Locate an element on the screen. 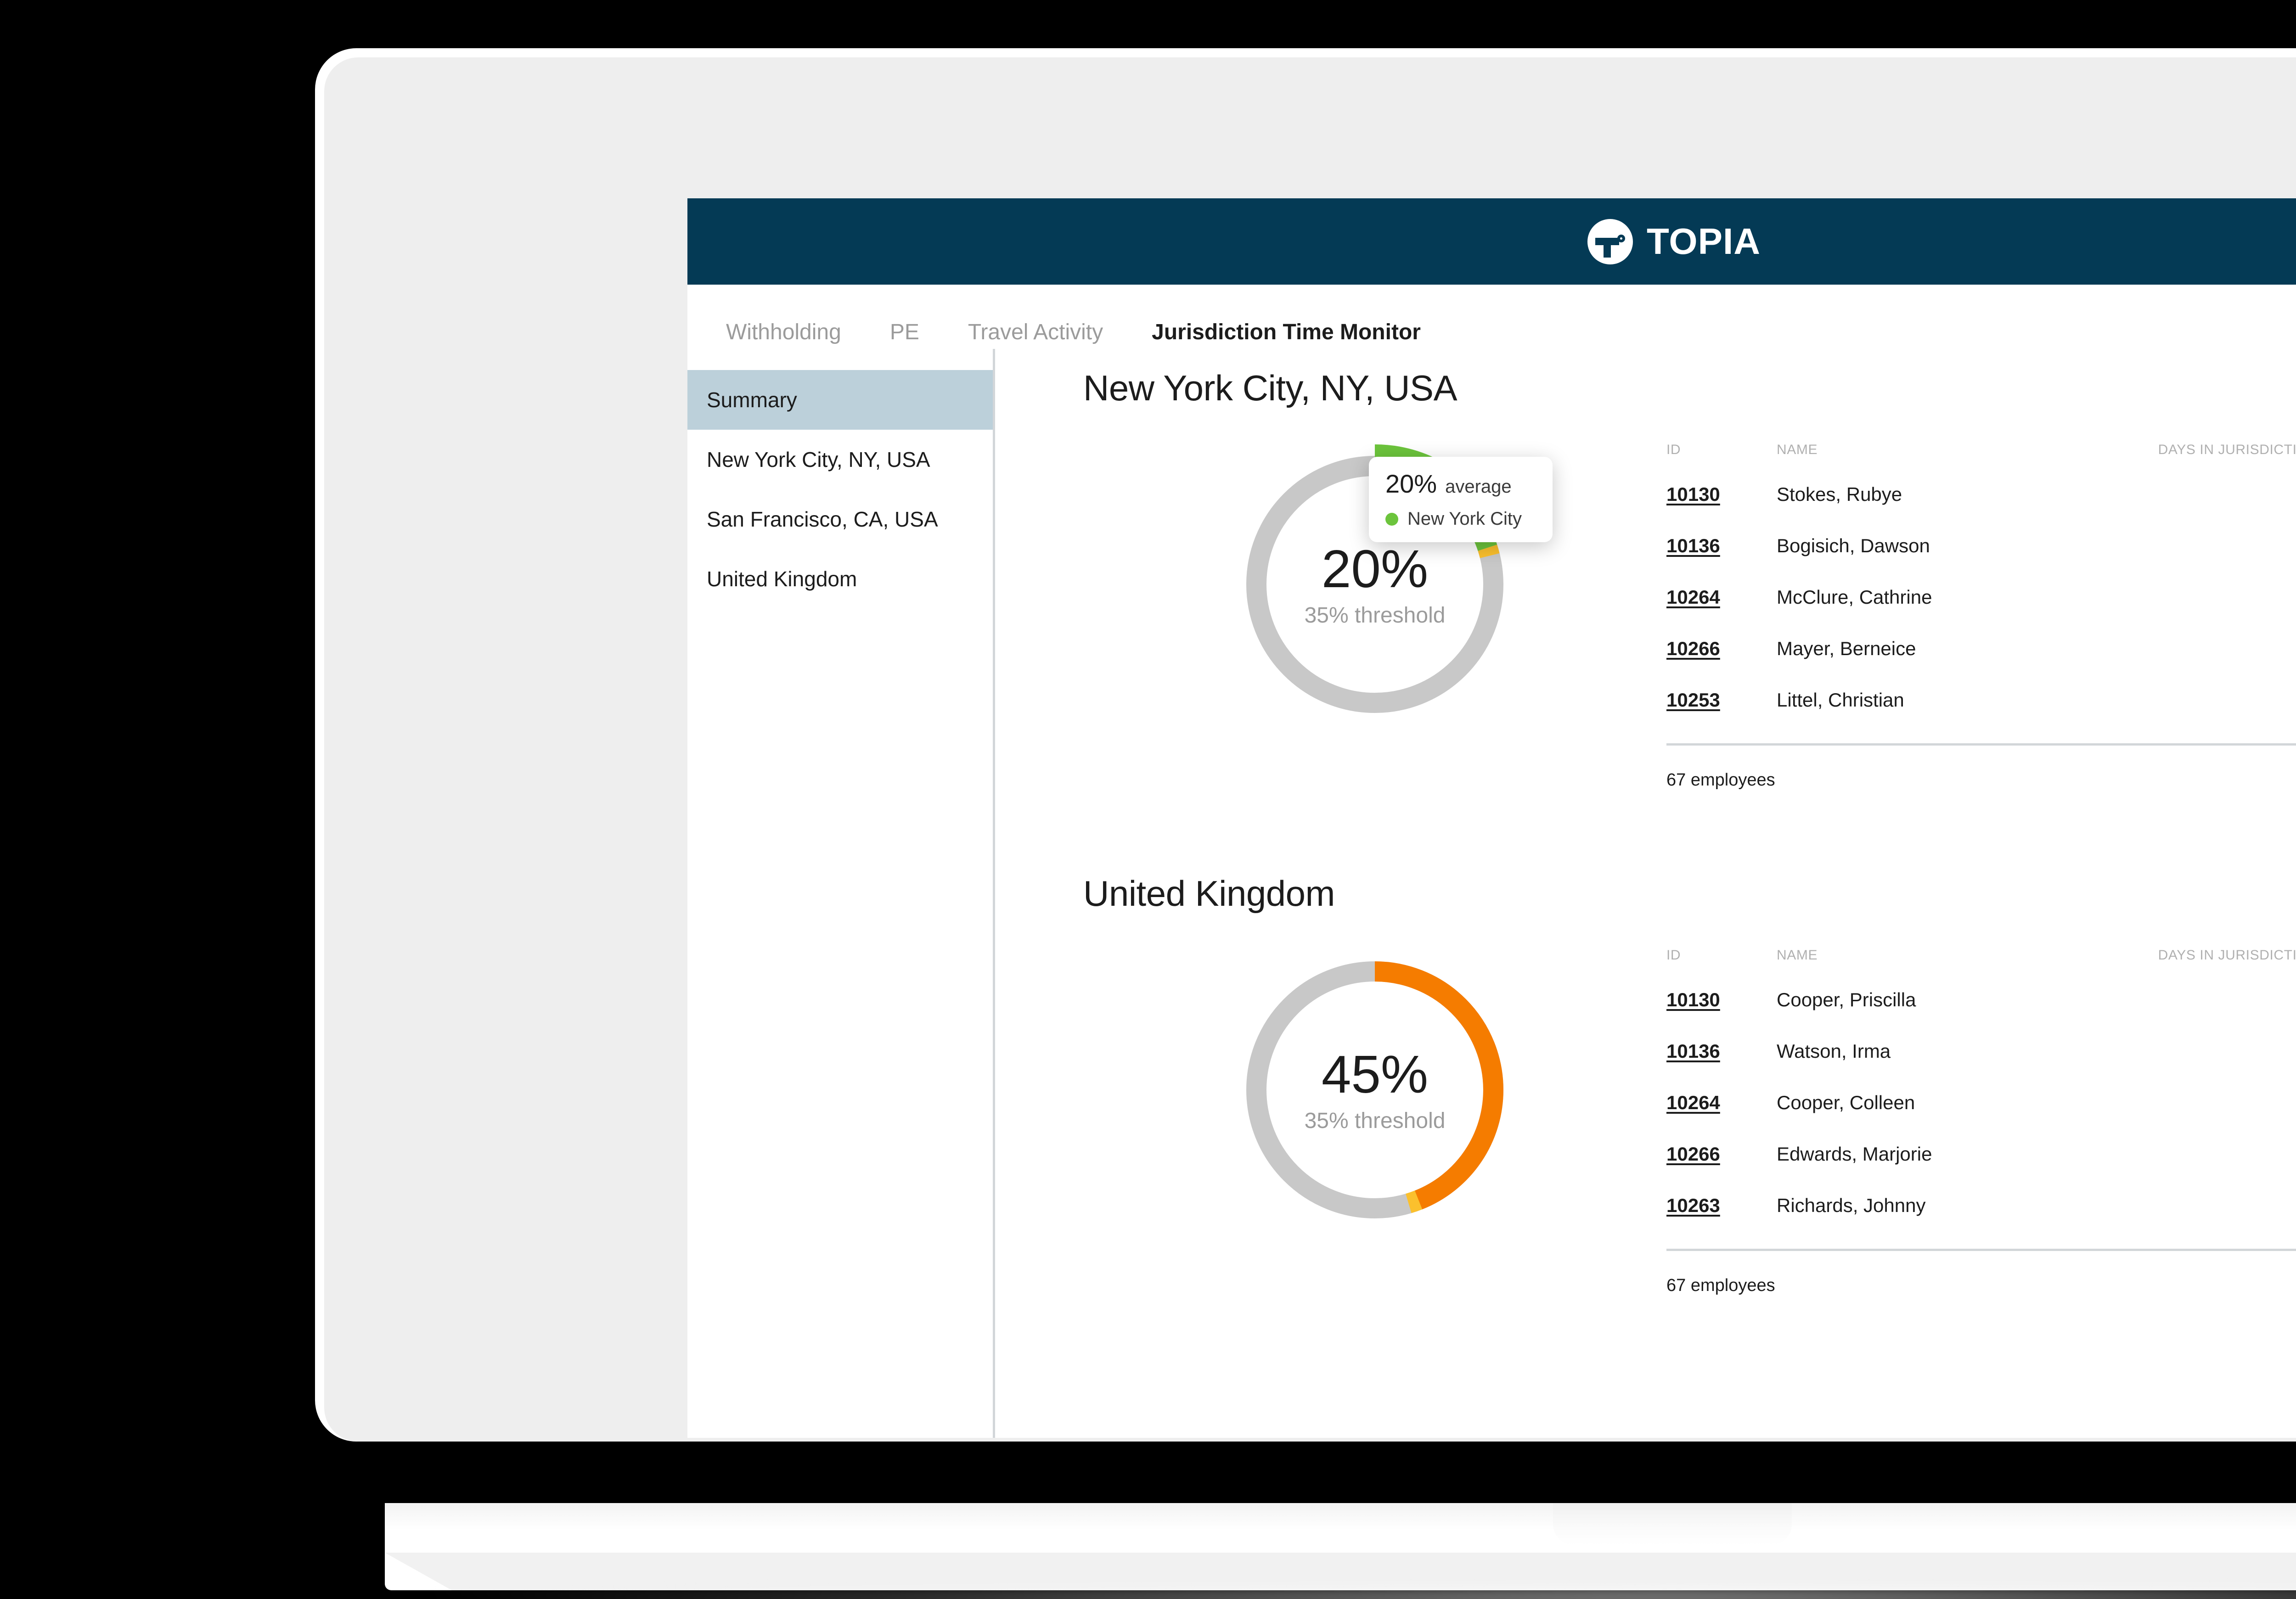 The image size is (2296, 1599). sidebar-item-label: San Francisco, CA, USA is located at coordinates (822, 519).